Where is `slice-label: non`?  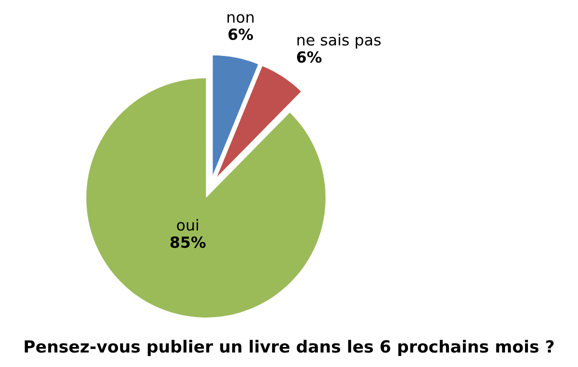 slice-label: non is located at coordinates (241, 18).